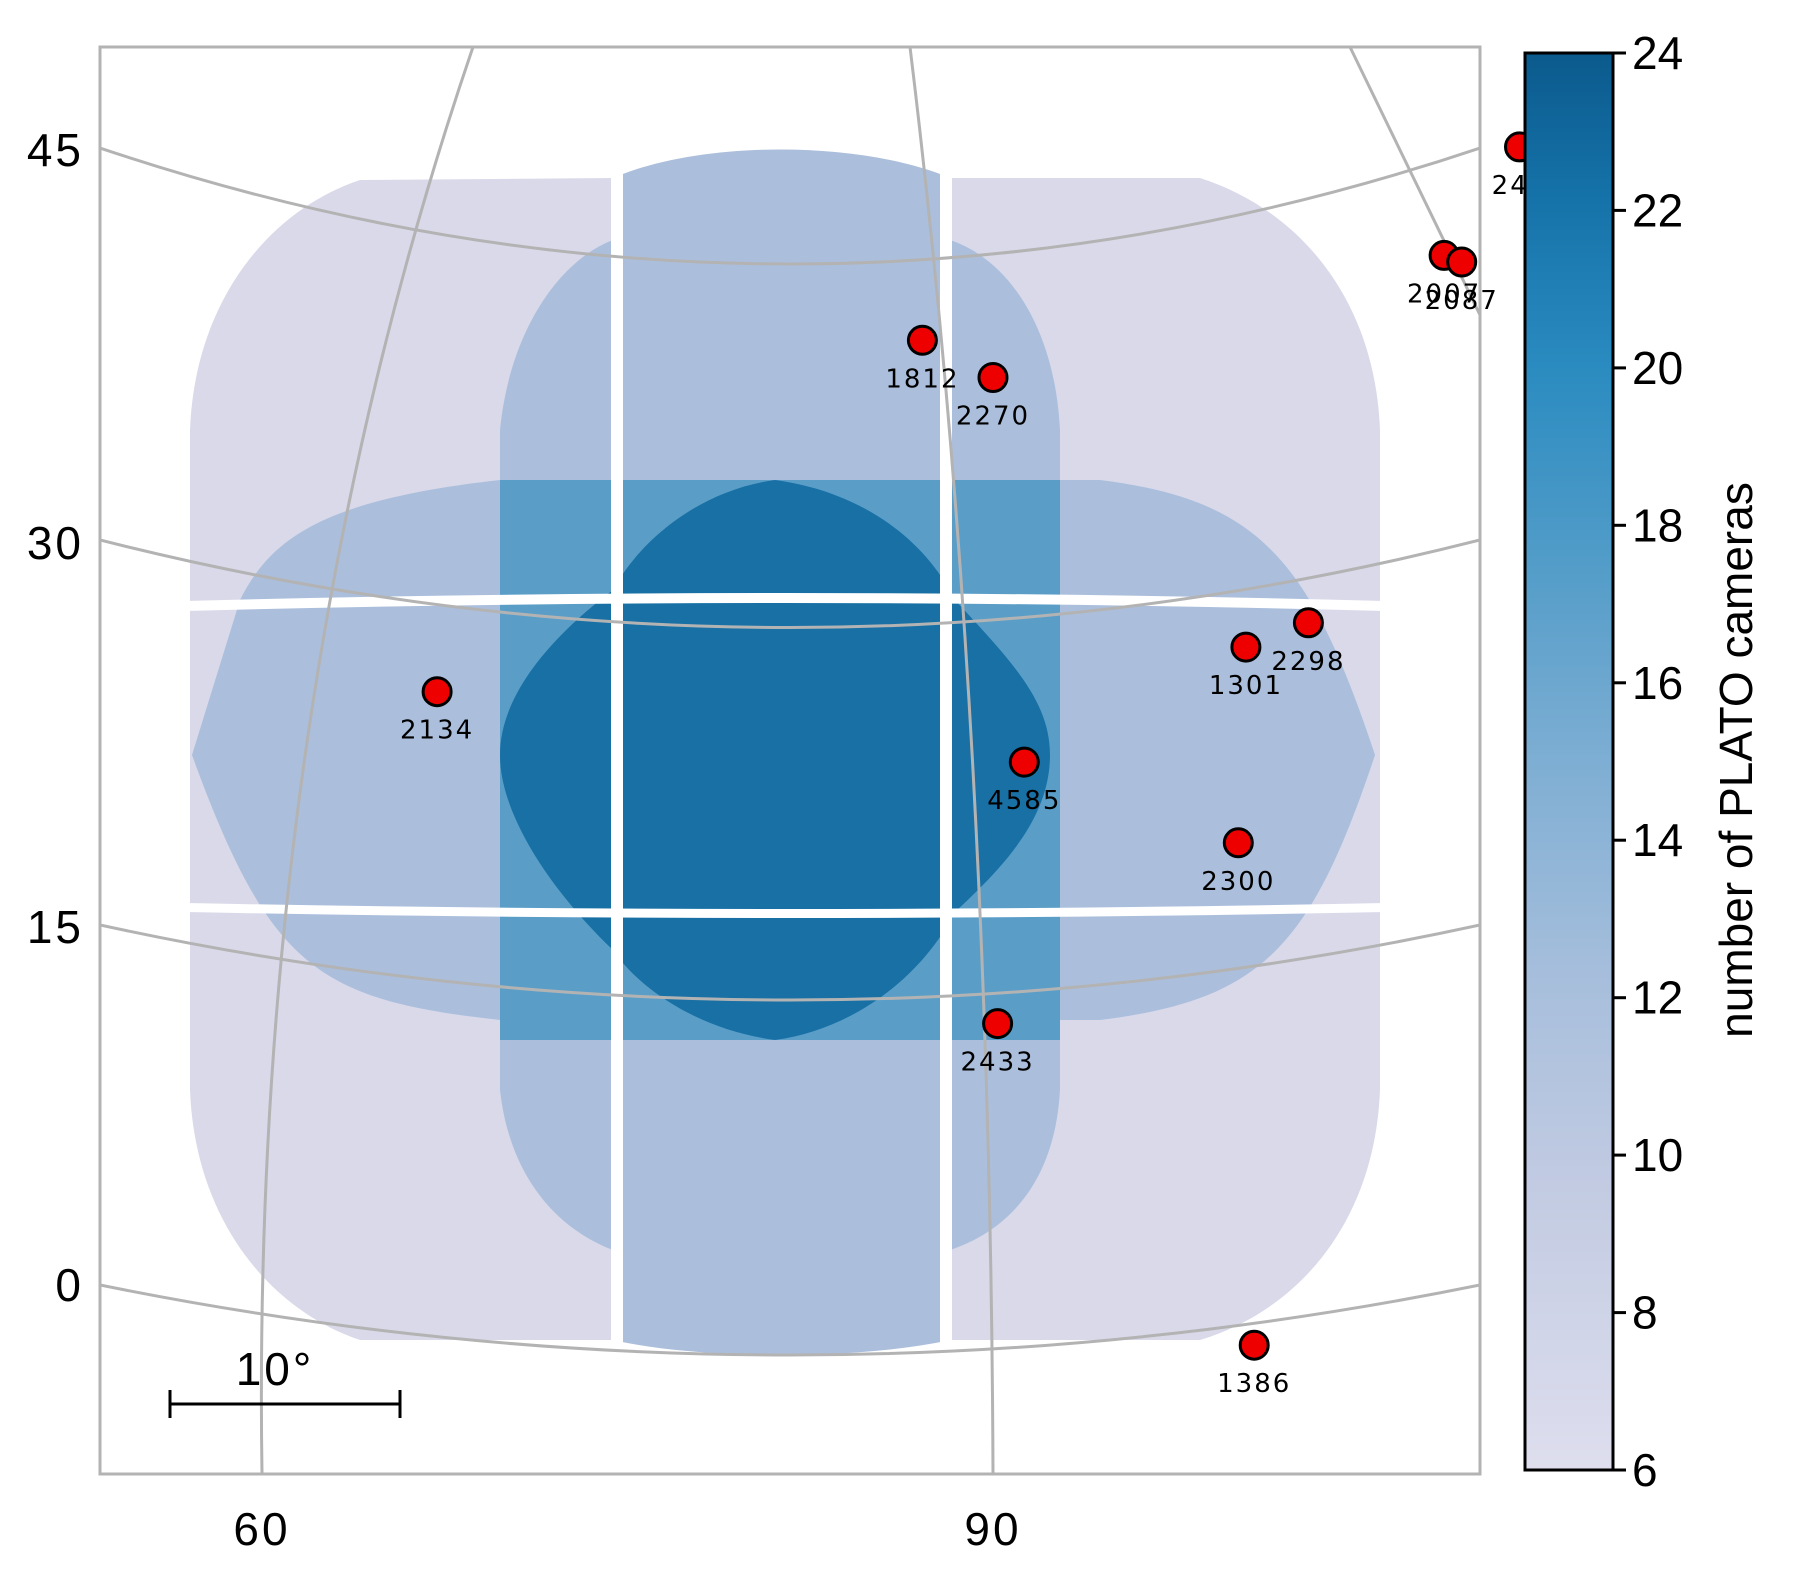  What do you see at coordinates (55, 543) in the screenshot?
I see `y-tick-30: 30` at bounding box center [55, 543].